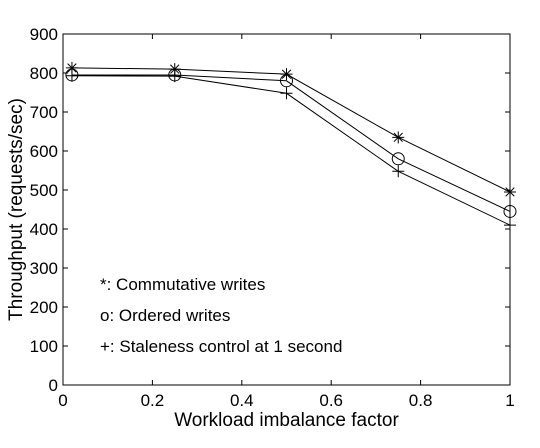 The height and width of the screenshot is (448, 540). What do you see at coordinates (165, 315) in the screenshot?
I see `legend-entry: o: Ordered writes` at bounding box center [165, 315].